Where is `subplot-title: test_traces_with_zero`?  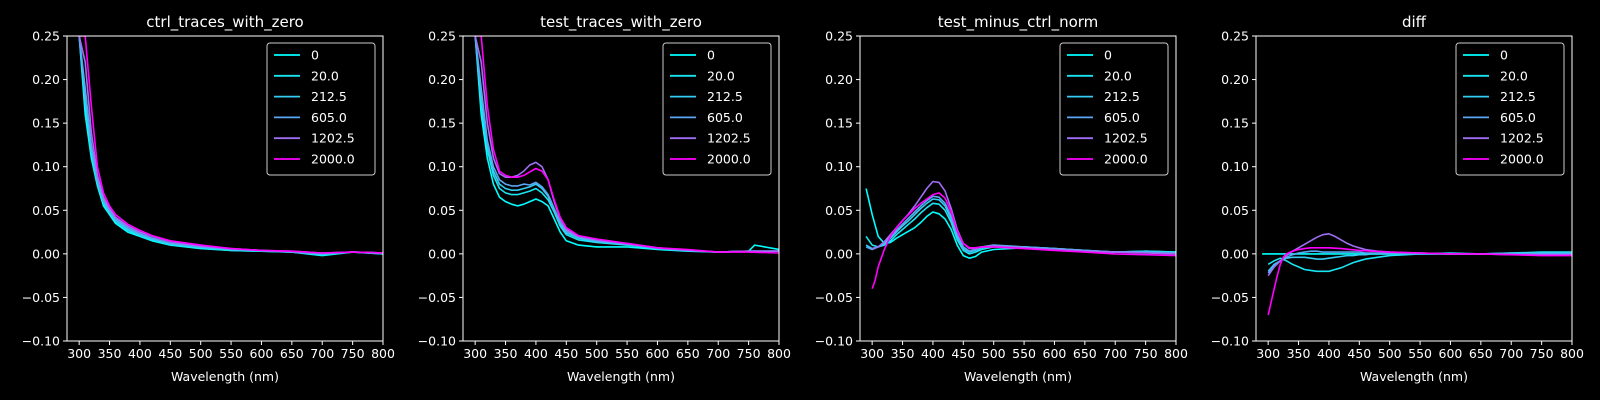
subplot-title: test_traces_with_zero is located at coordinates (621, 22).